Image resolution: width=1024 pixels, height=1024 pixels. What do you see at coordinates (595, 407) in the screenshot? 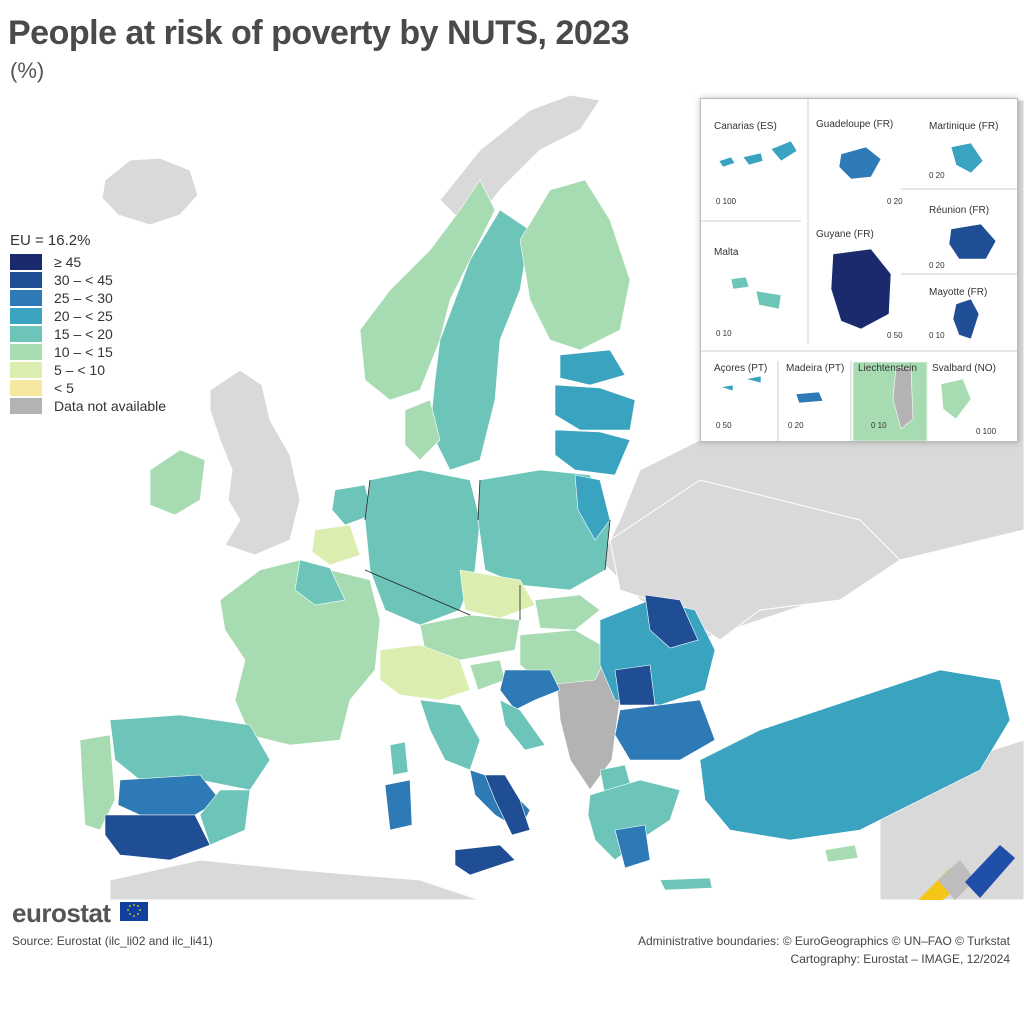
I see `latvia` at bounding box center [595, 407].